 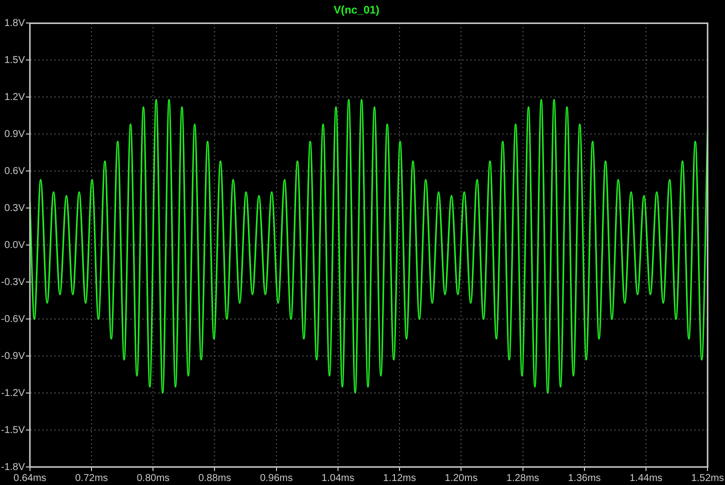 What do you see at coordinates (13, 467) in the screenshot?
I see `y-tick-label: -1.8V` at bounding box center [13, 467].